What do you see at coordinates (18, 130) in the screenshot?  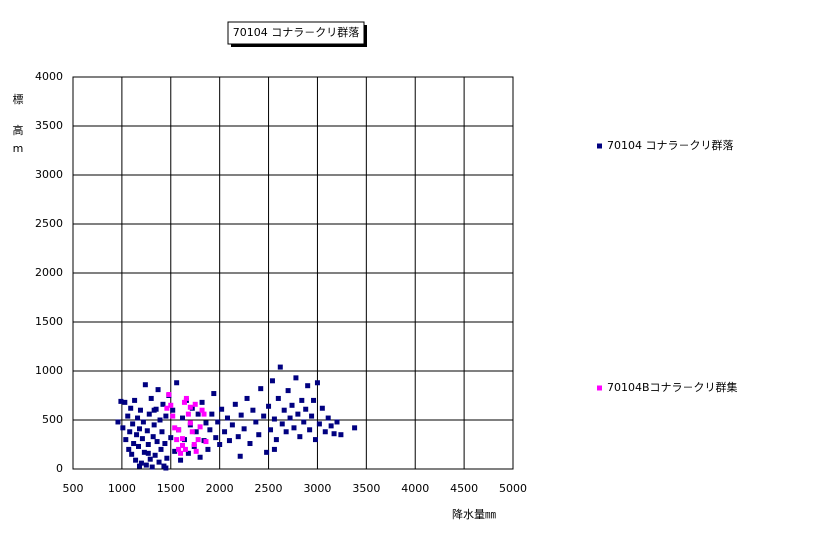 I see `y-axis-label: 高` at bounding box center [18, 130].